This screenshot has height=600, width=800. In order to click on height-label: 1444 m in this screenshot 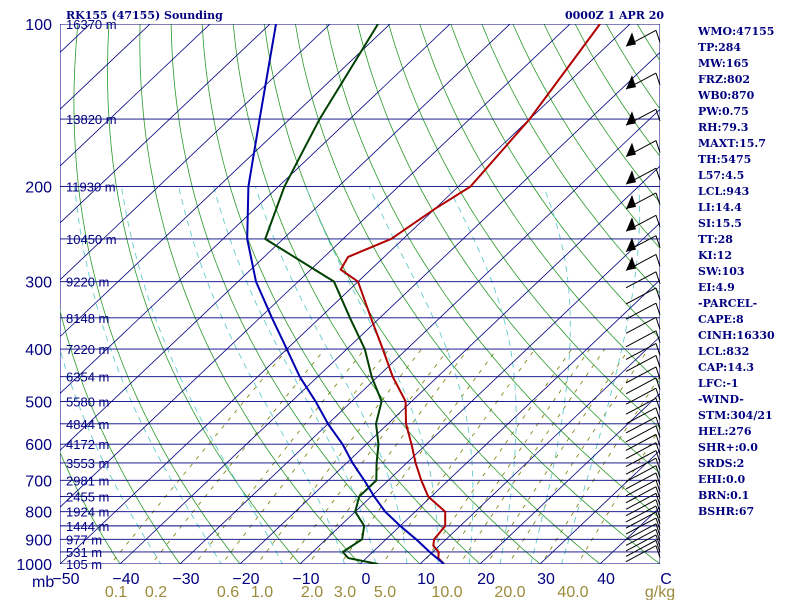, I will do `click(87, 526)`.